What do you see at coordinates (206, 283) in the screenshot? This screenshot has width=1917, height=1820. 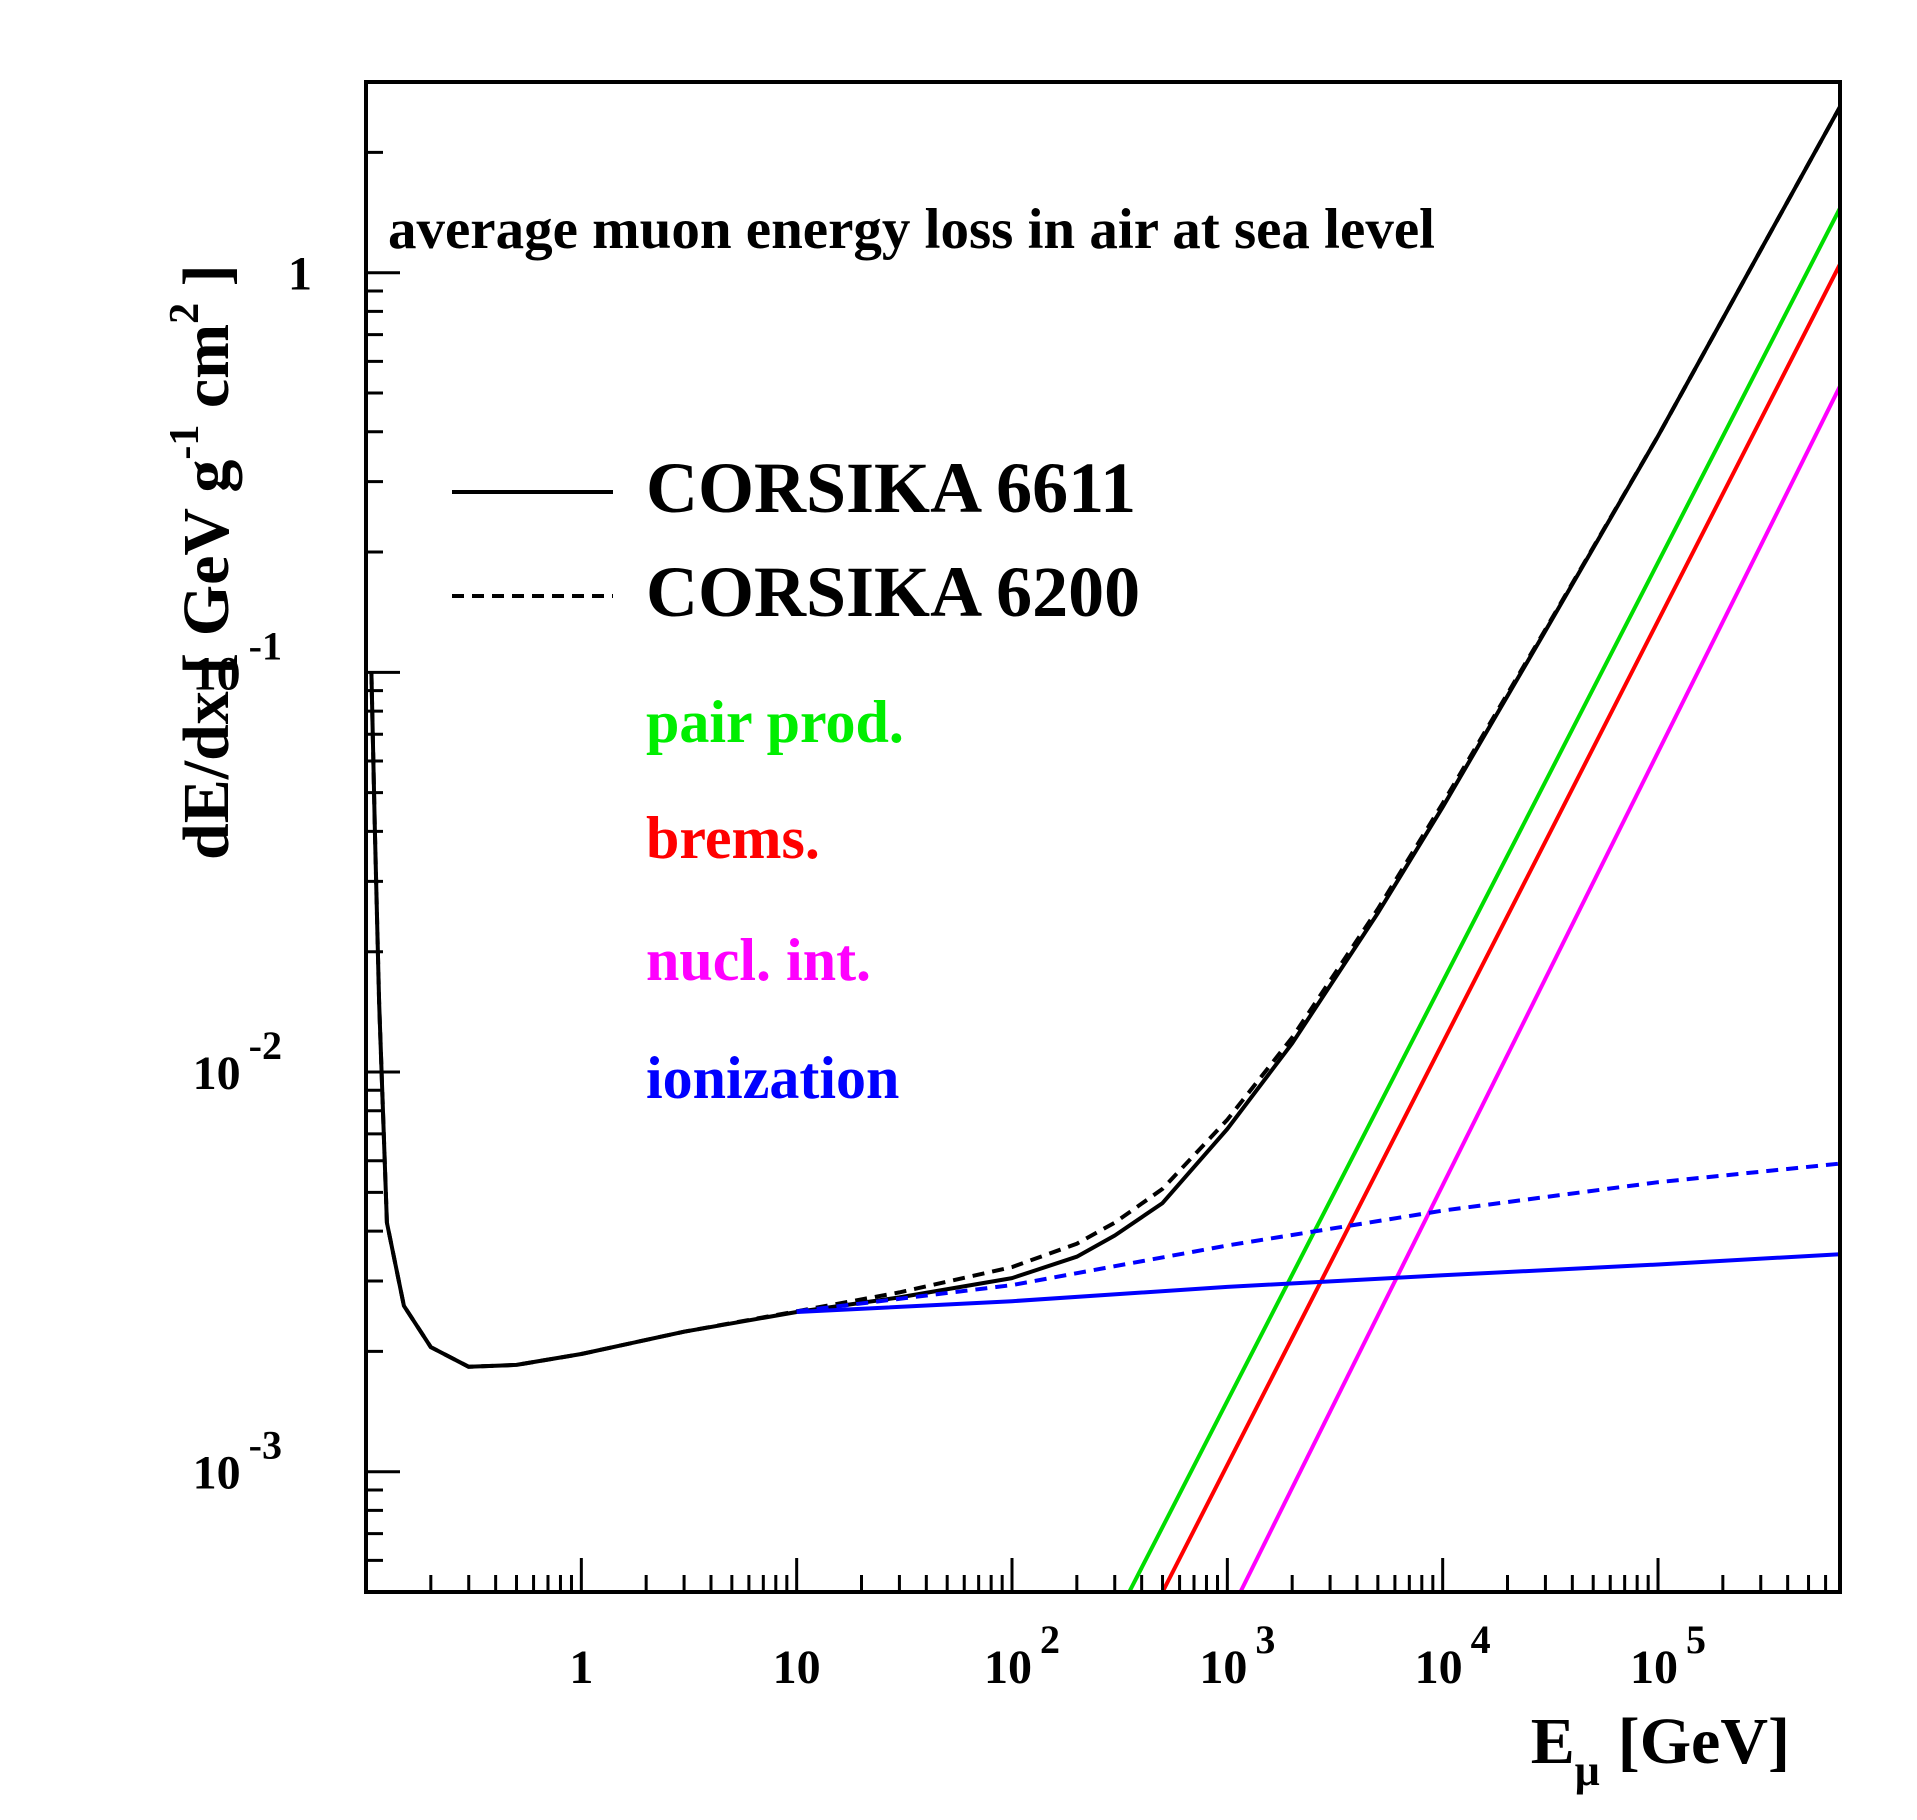 I see `y-axis-label-part: ]` at bounding box center [206, 283].